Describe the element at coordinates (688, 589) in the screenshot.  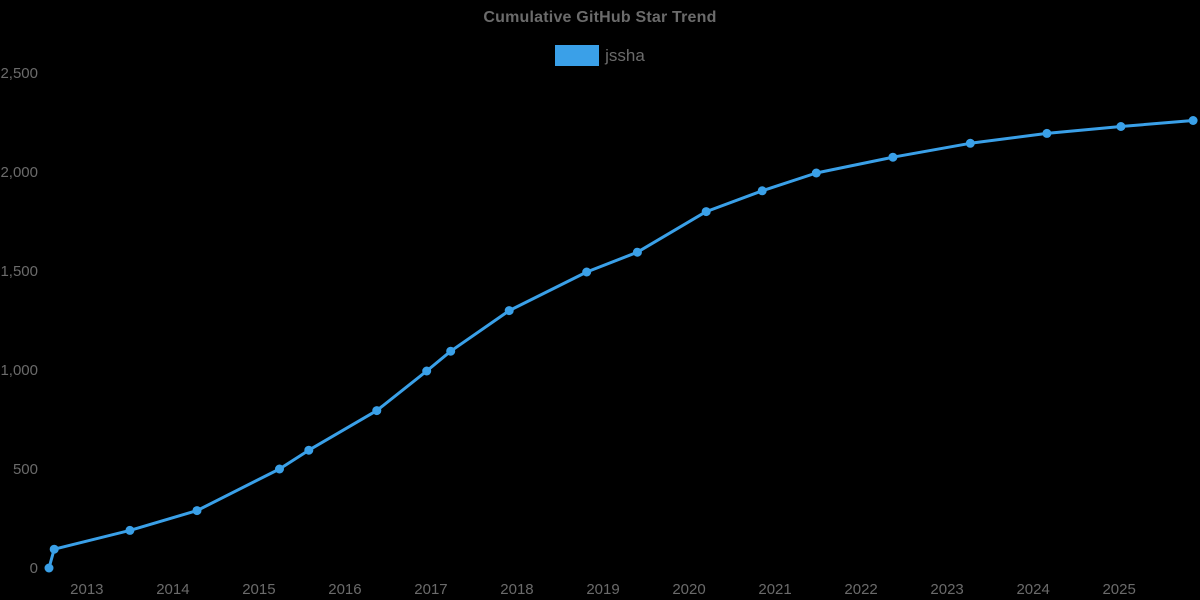
I see `x-axis-tick-label: 2020` at that location.